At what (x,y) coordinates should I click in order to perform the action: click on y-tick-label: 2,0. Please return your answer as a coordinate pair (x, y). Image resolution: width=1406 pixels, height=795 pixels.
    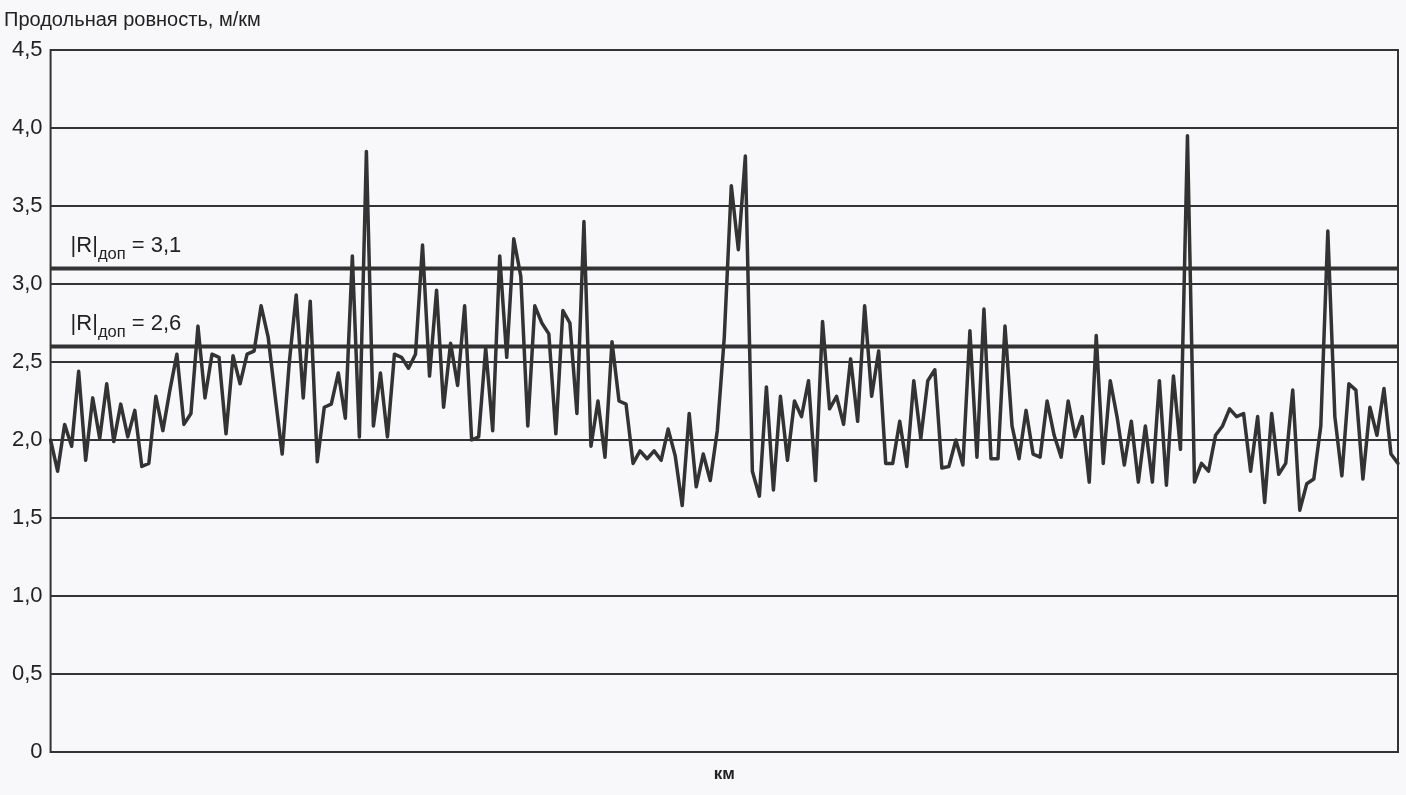
    Looking at the image, I should click on (27, 439).